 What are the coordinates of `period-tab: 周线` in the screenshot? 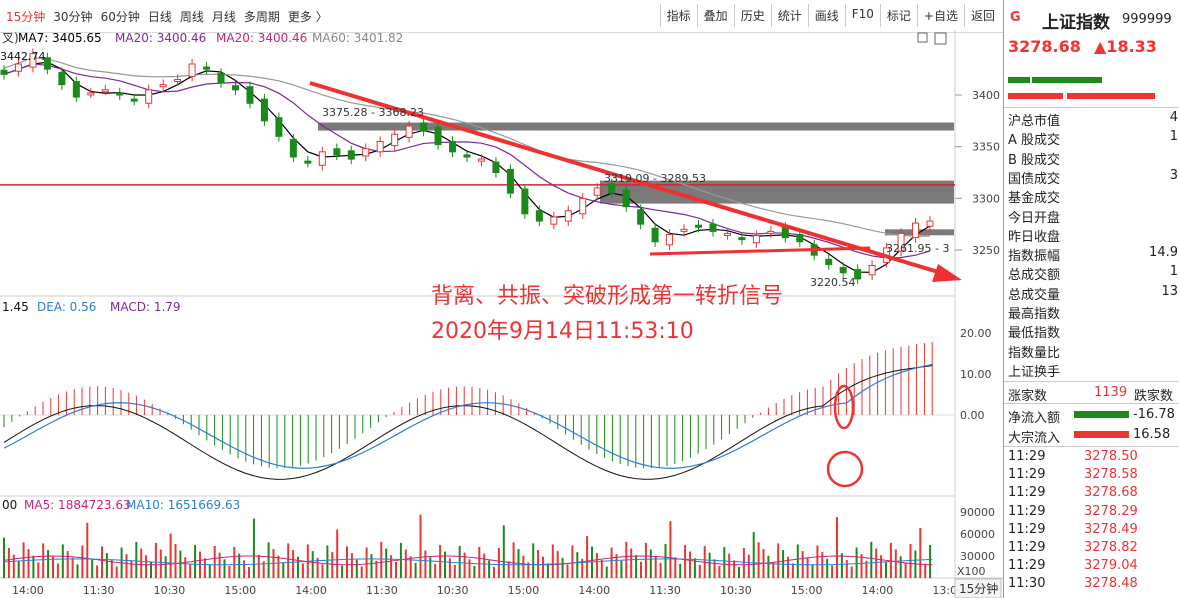 It's located at (191, 17).